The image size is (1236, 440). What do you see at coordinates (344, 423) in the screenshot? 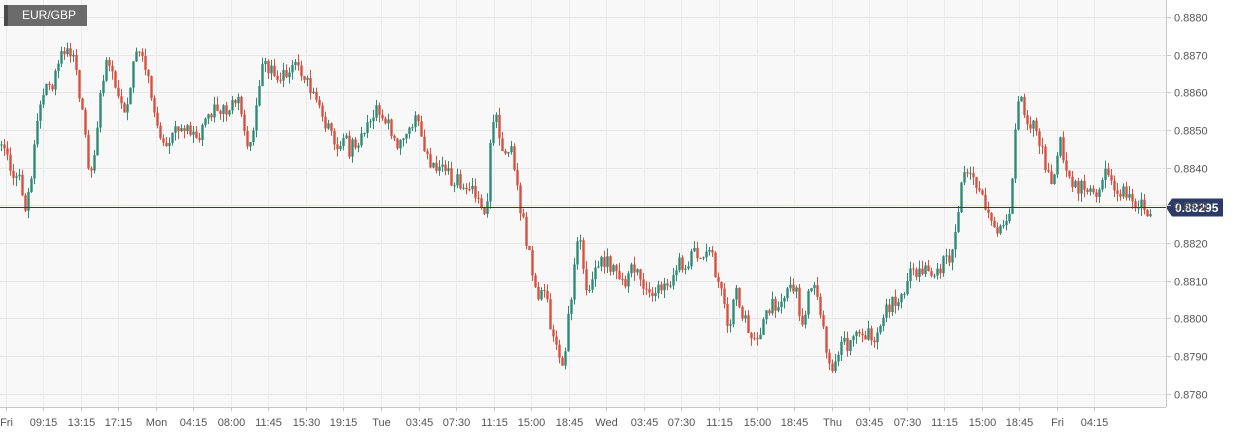
I see `x-tick-label: 19:15` at bounding box center [344, 423].